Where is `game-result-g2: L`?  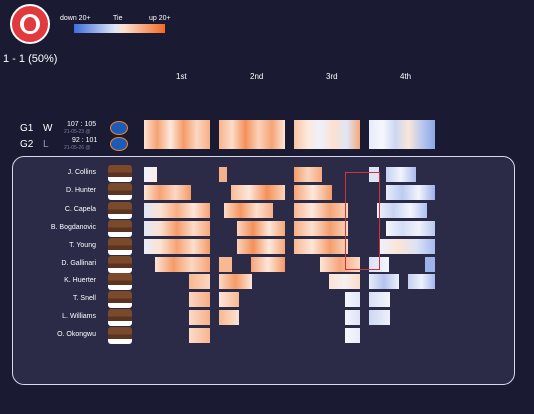 game-result-g2: L is located at coordinates (46, 144).